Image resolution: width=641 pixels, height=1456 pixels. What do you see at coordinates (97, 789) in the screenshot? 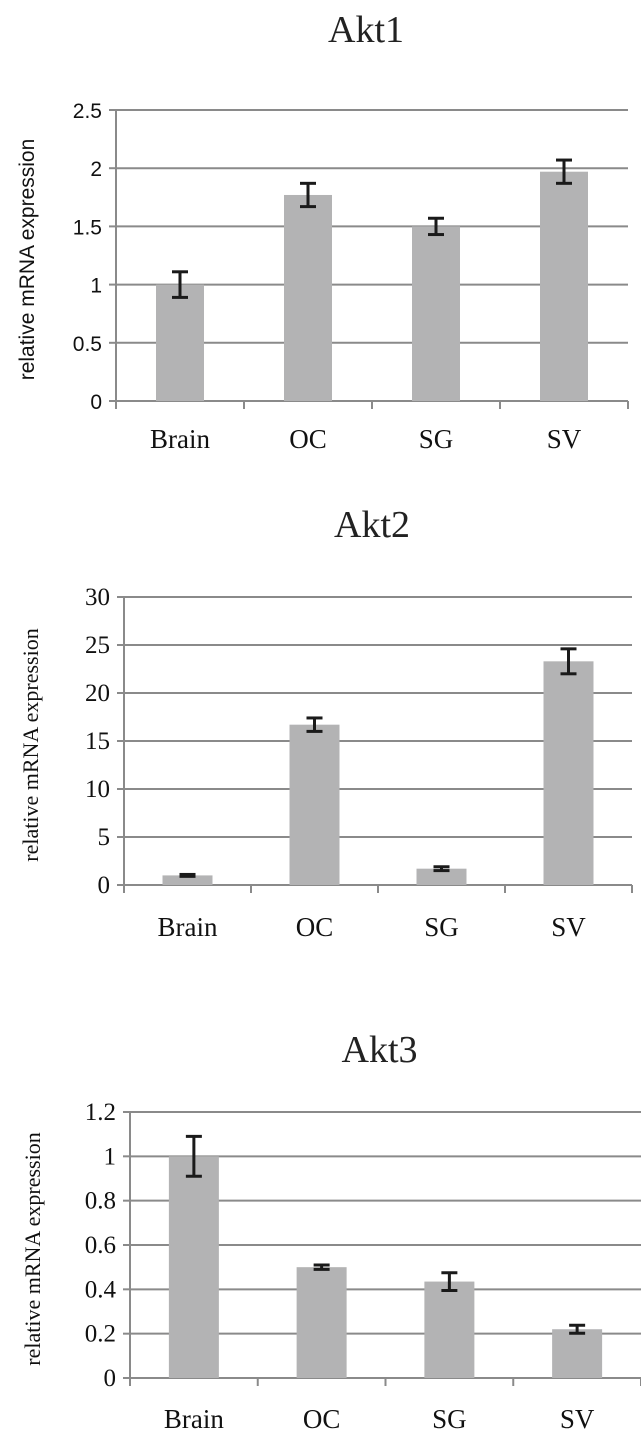
I see `y-tick-label: 10` at bounding box center [97, 789].